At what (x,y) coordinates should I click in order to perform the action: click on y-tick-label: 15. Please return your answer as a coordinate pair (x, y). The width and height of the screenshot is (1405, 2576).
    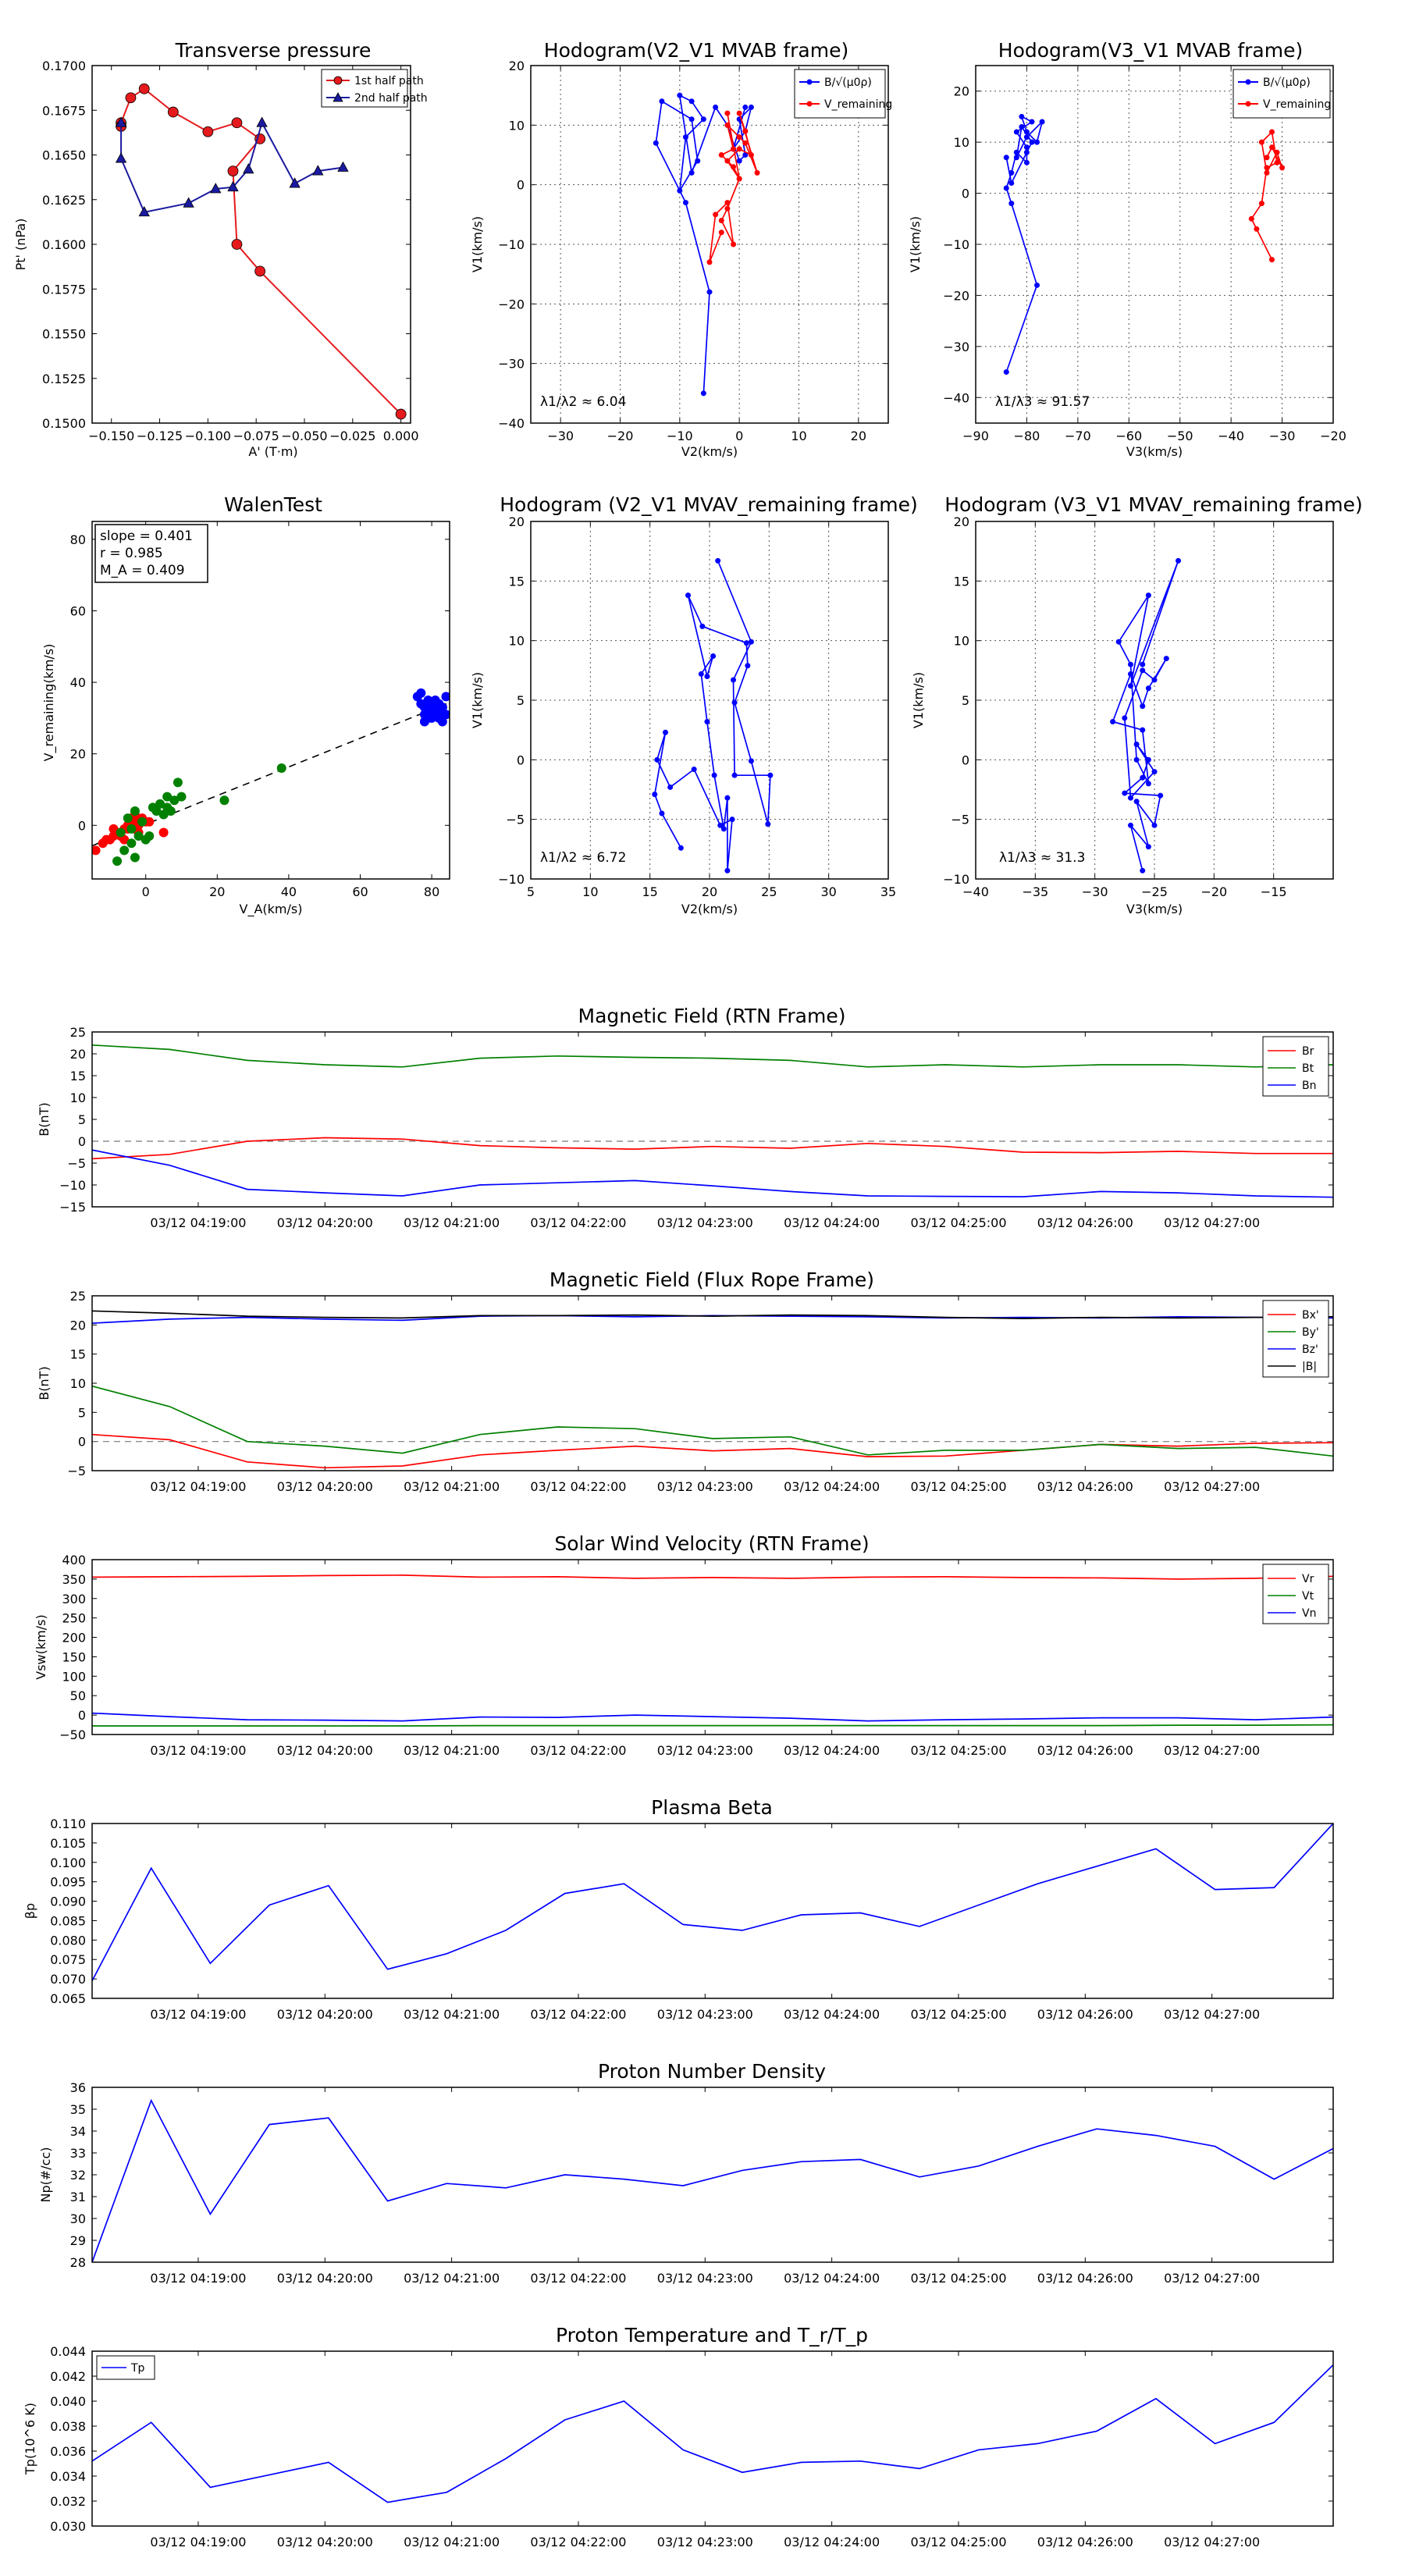
    Looking at the image, I should click on (78, 1076).